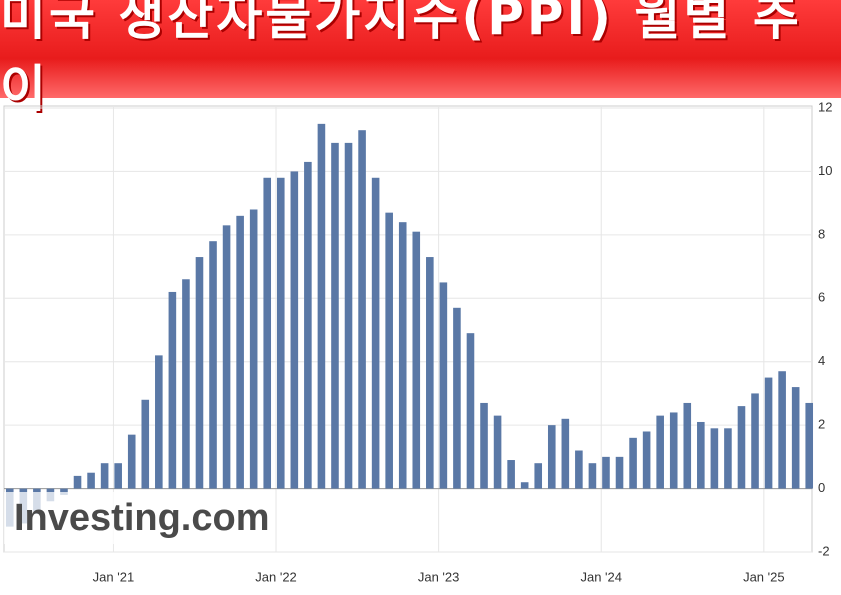  I want to click on x-tick-label: Jan '24, so click(601, 576).